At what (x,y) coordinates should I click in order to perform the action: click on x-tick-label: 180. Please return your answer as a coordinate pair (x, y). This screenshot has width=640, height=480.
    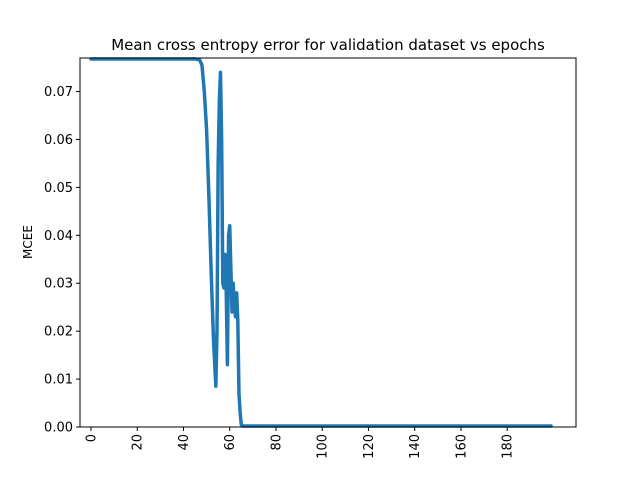
    Looking at the image, I should click on (508, 446).